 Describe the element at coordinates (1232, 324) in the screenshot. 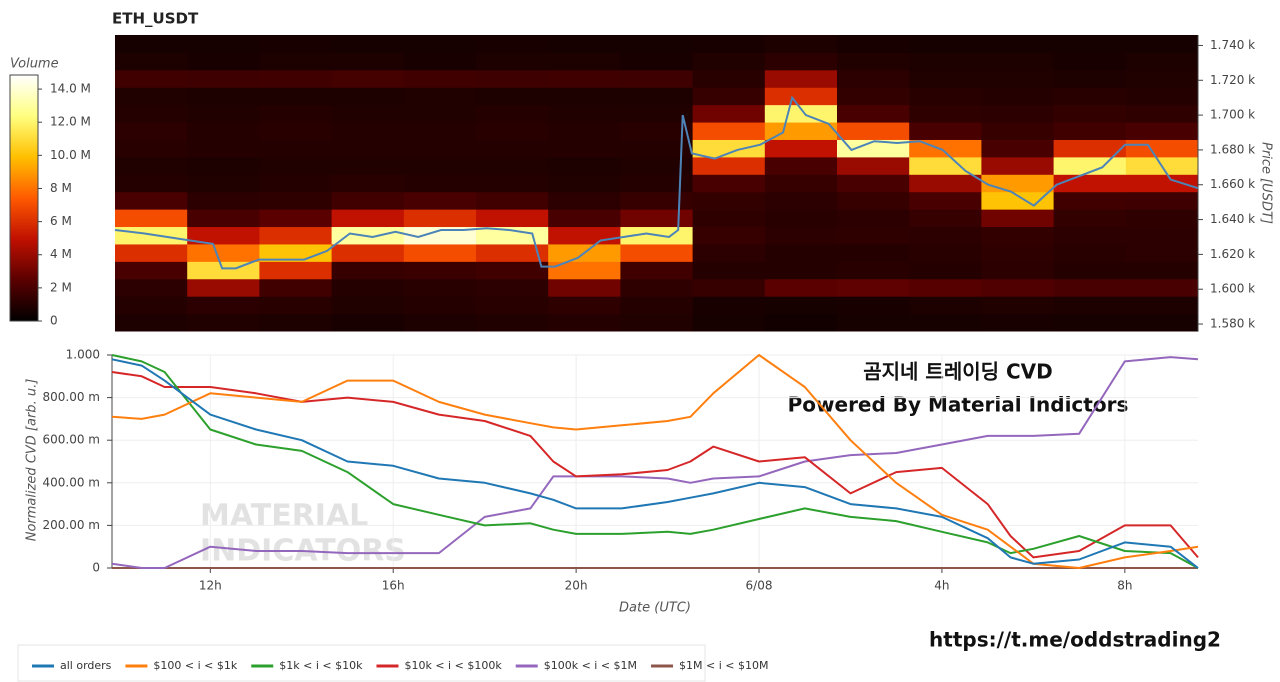

I see `y-tick-label: 1.580 k` at that location.